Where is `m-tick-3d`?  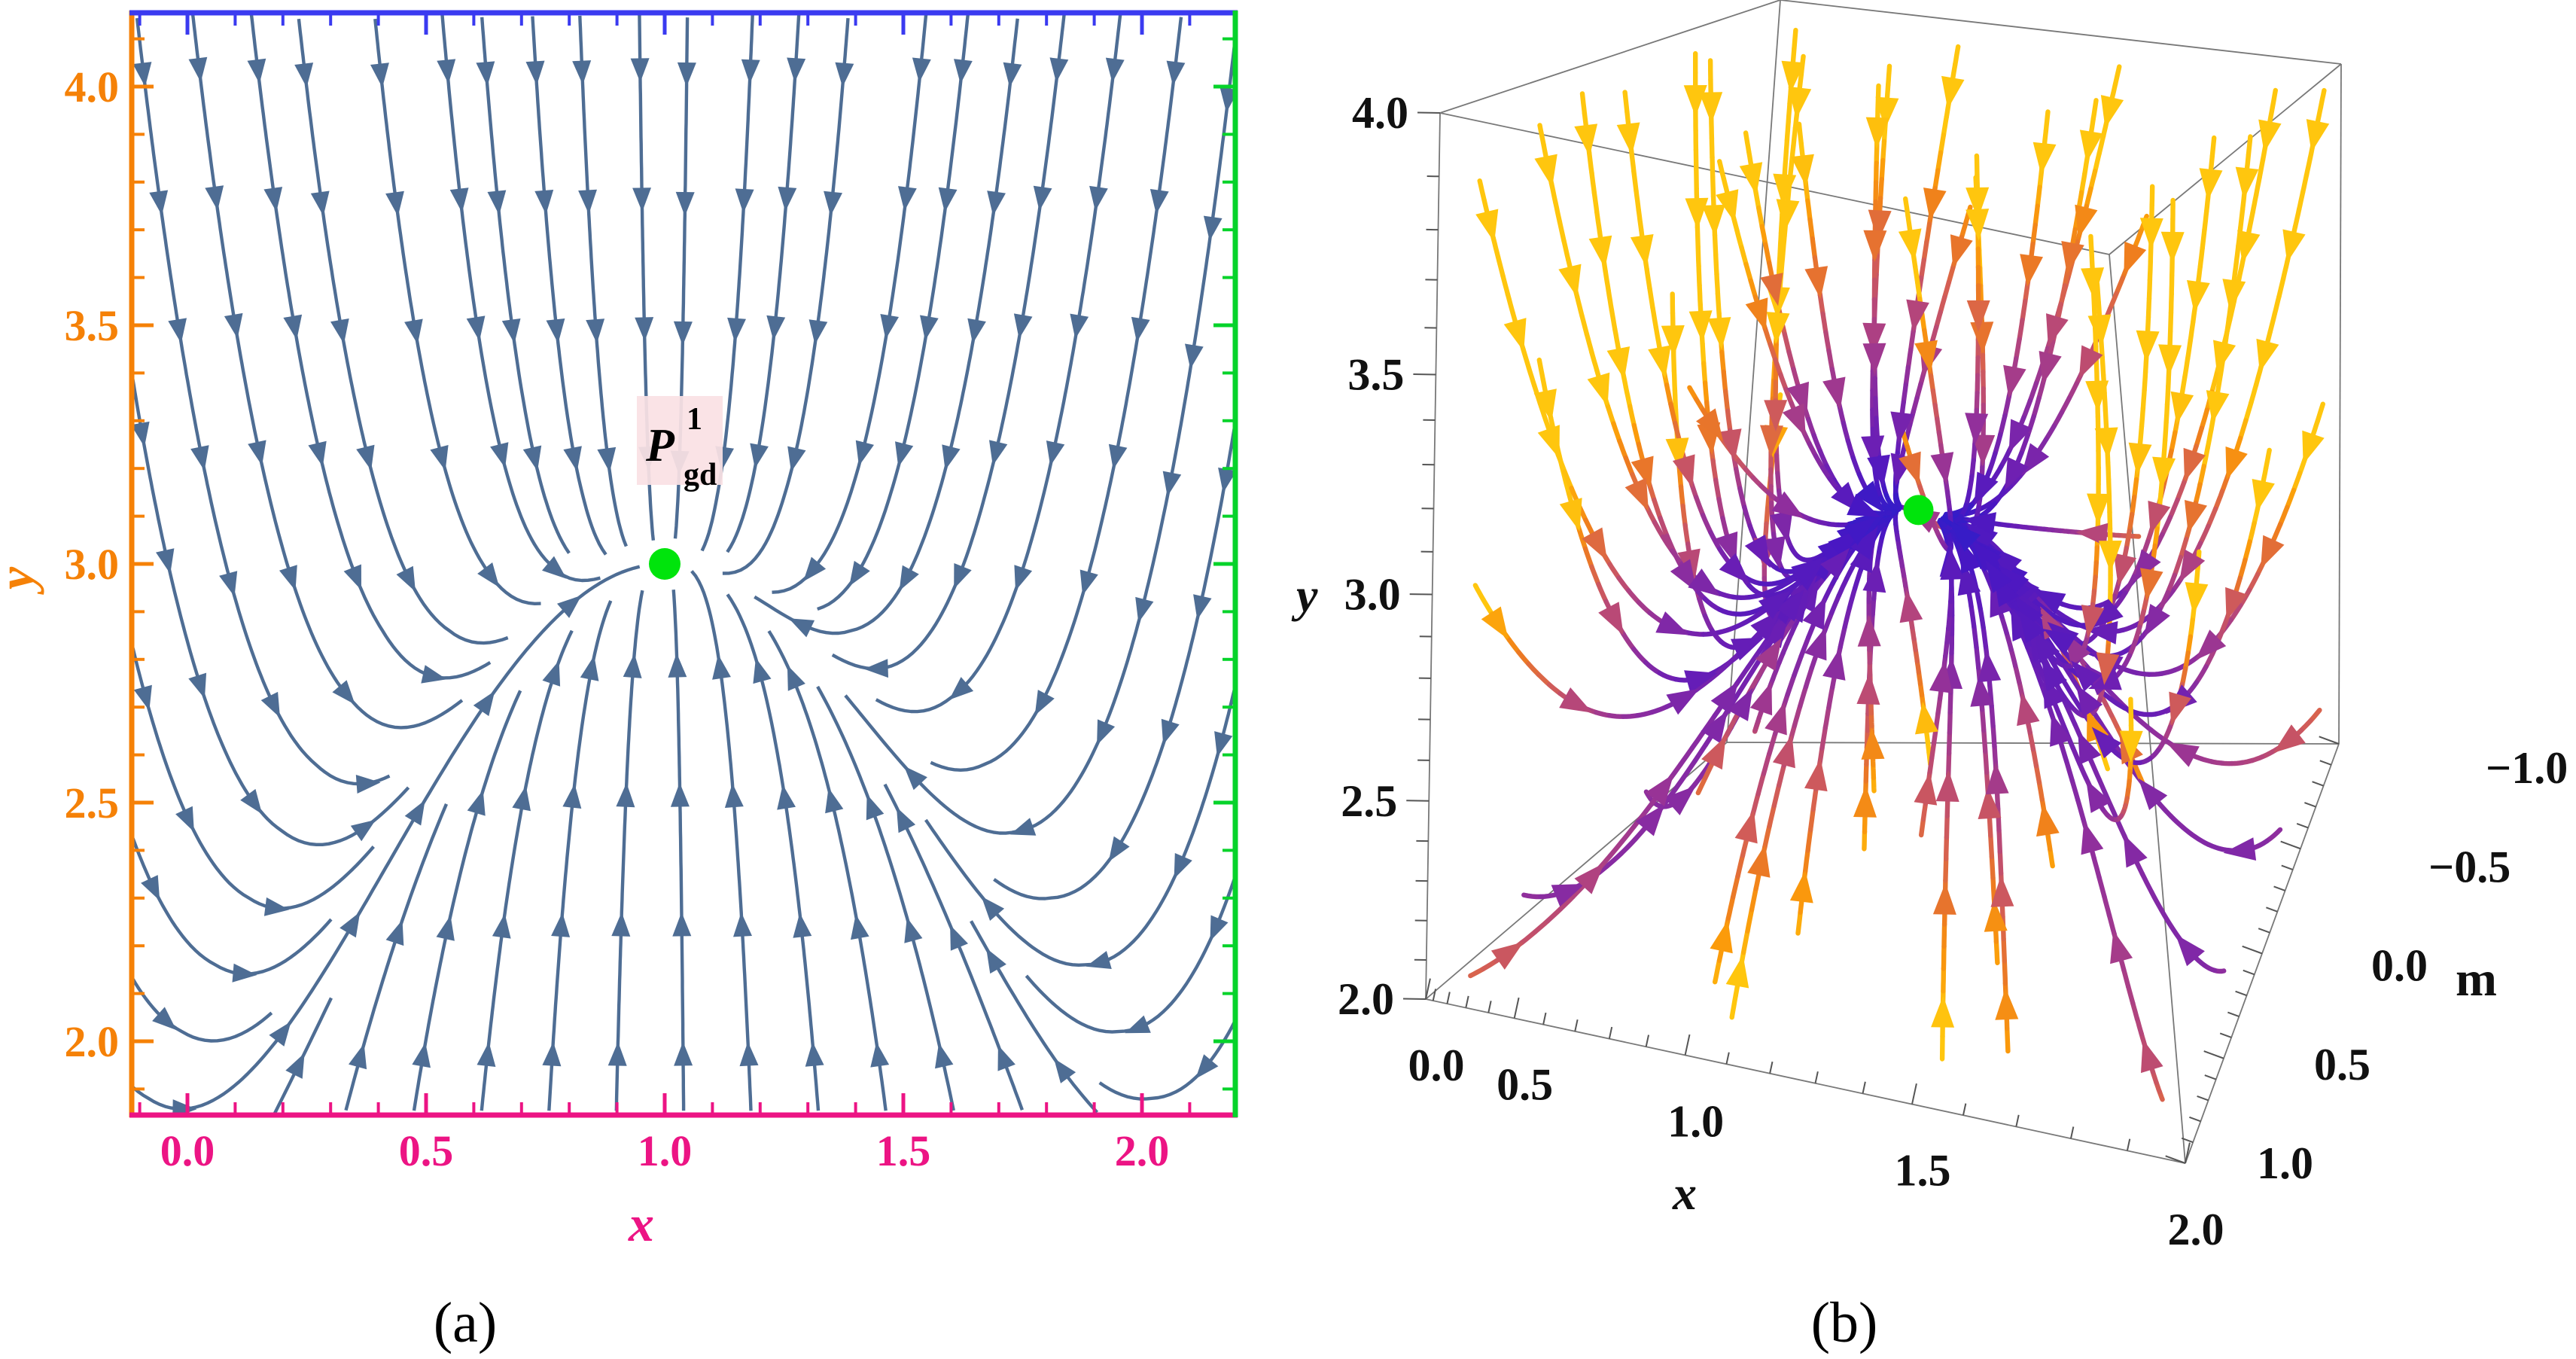
m-tick-3d is located at coordinates (2330, 741).